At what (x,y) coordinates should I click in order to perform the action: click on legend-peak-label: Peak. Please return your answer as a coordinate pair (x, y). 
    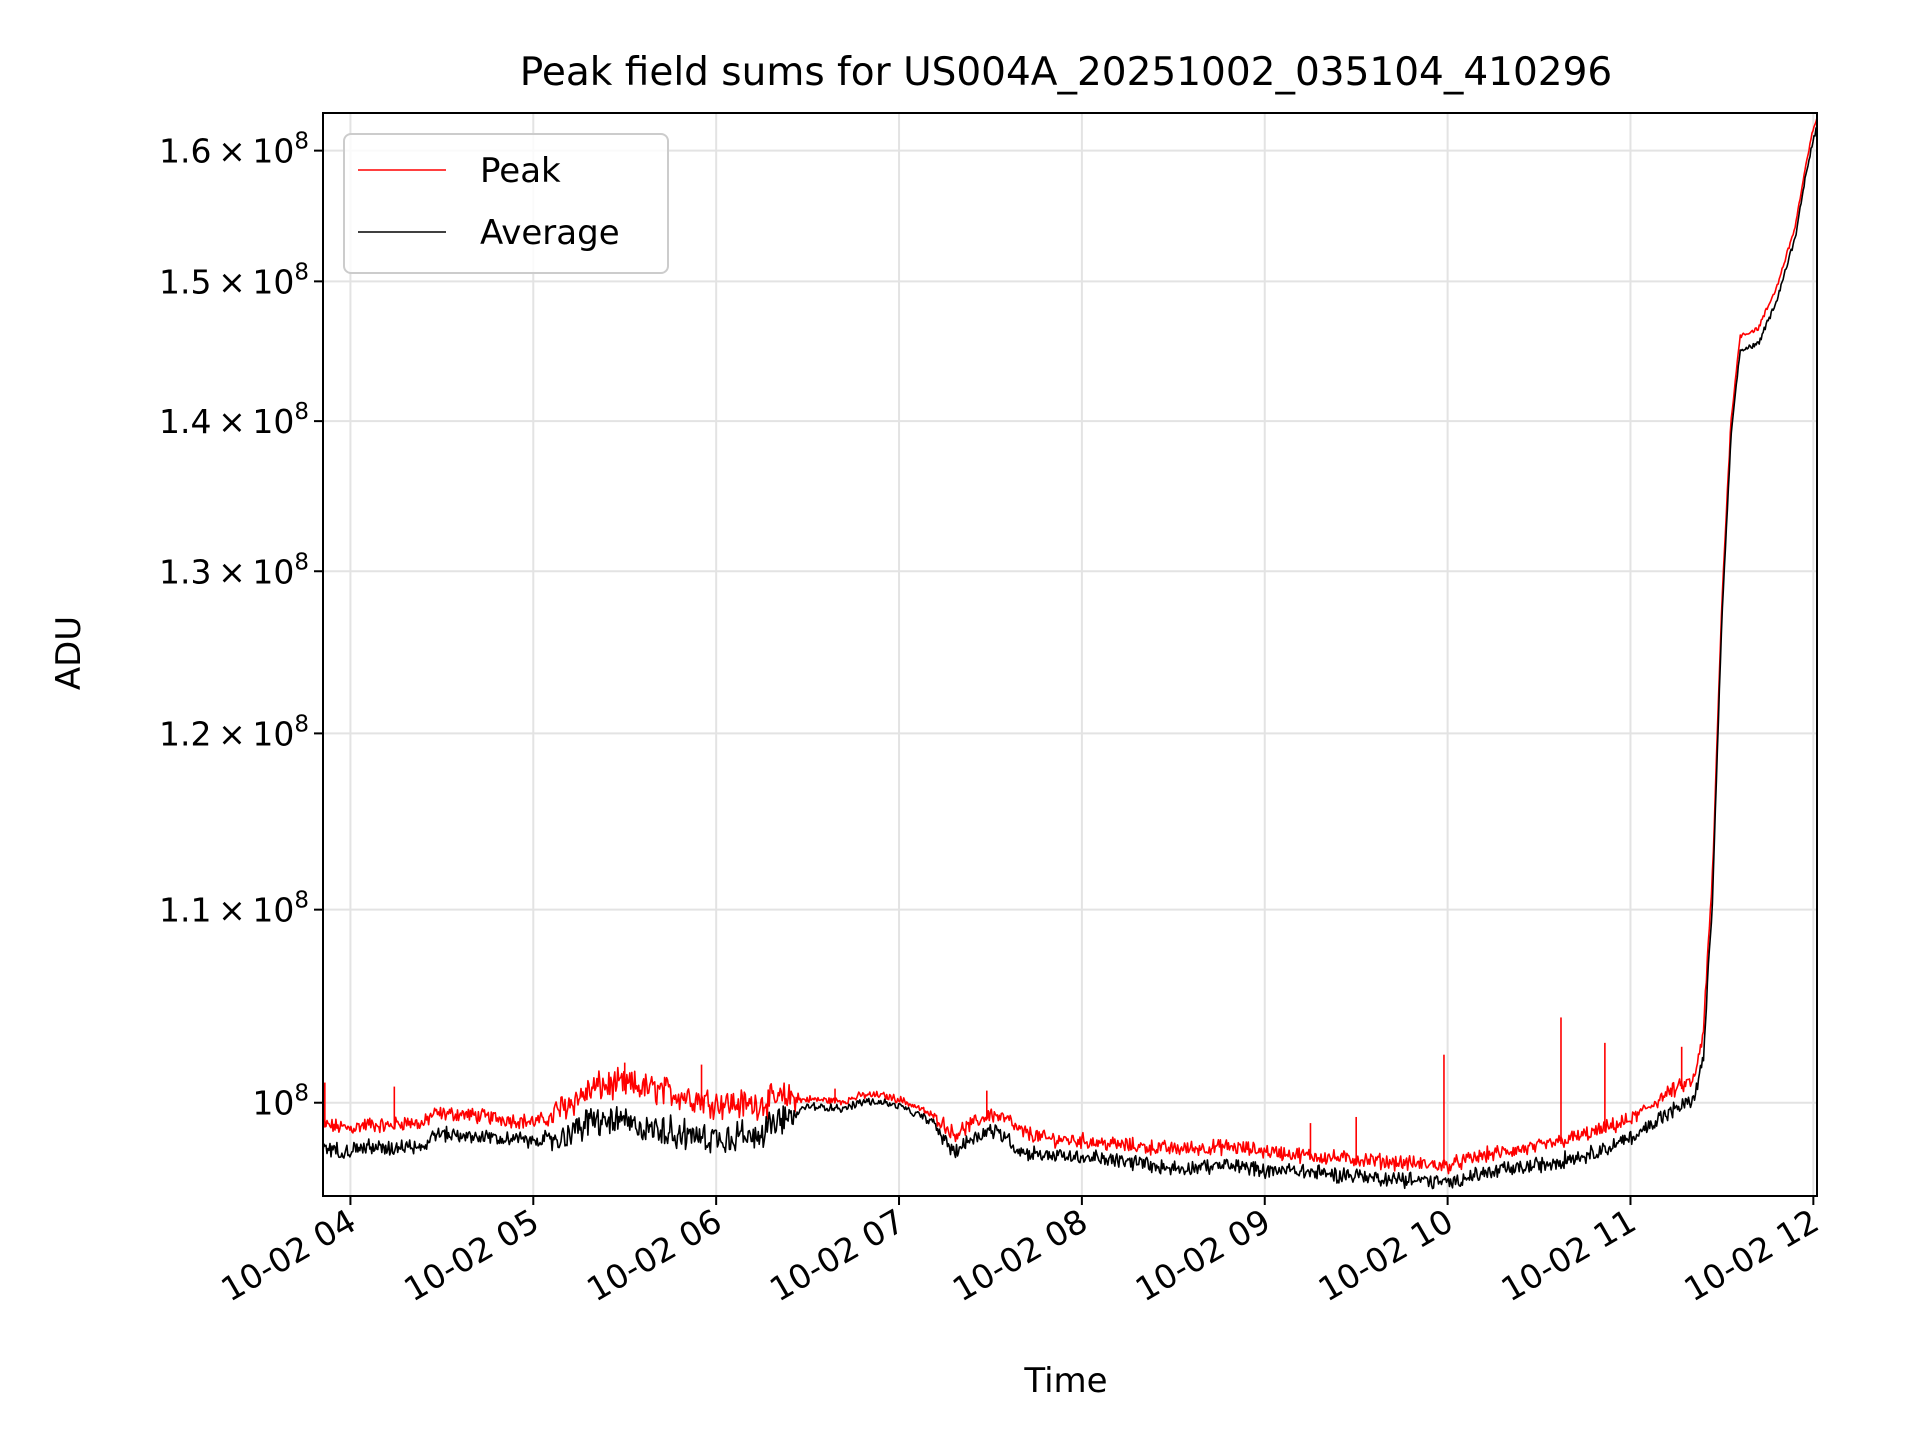
    Looking at the image, I should click on (520, 171).